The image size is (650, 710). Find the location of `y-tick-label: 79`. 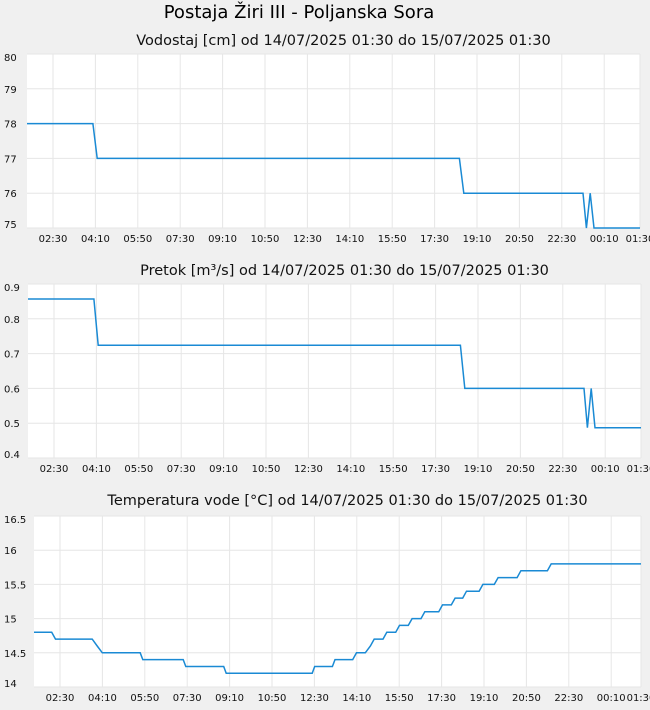

y-tick-label: 79 is located at coordinates (10, 90).